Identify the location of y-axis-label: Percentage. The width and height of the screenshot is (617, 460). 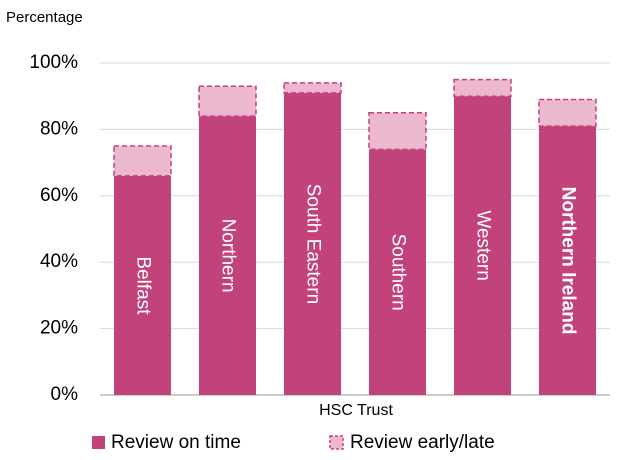
(44, 17).